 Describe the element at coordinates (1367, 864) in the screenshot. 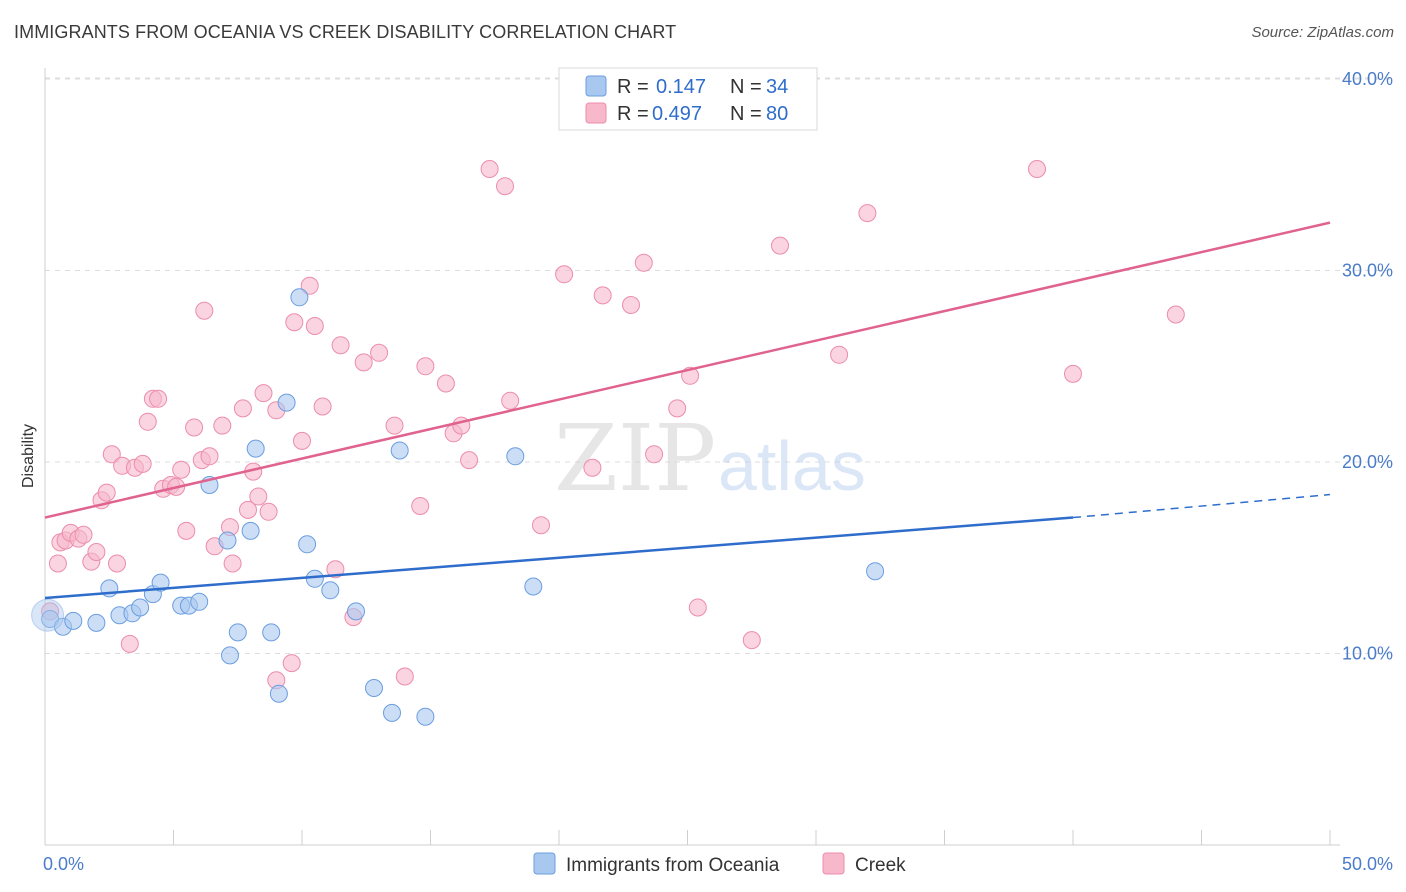

I see `x-tick-label-max: 50.0%` at that location.